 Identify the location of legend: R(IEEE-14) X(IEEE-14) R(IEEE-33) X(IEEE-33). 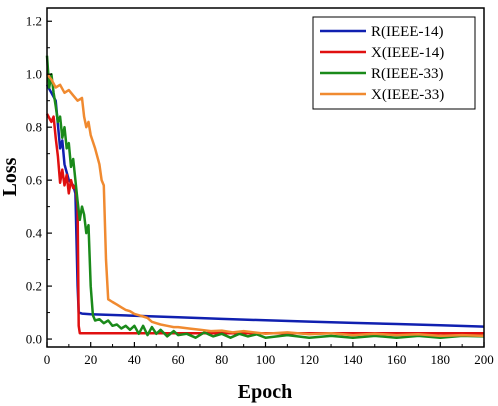
(394, 63).